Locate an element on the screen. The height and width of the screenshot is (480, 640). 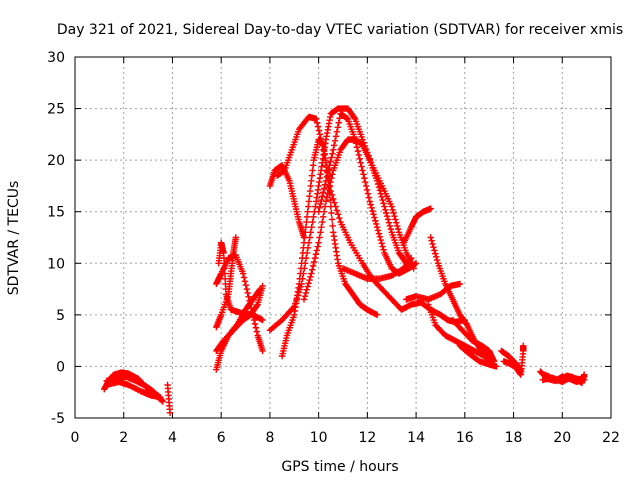
y-tick-label: -5 is located at coordinates (58, 419).